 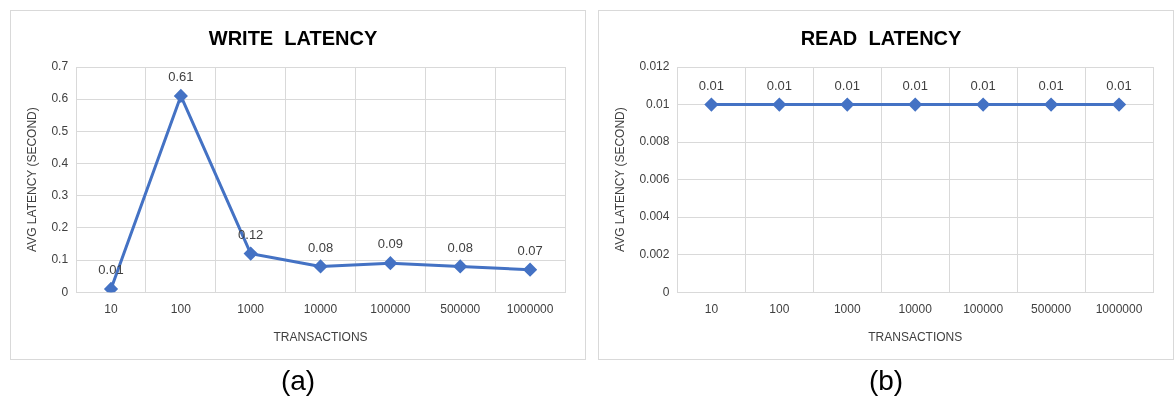 I want to click on text: (b), so click(x=886, y=381).